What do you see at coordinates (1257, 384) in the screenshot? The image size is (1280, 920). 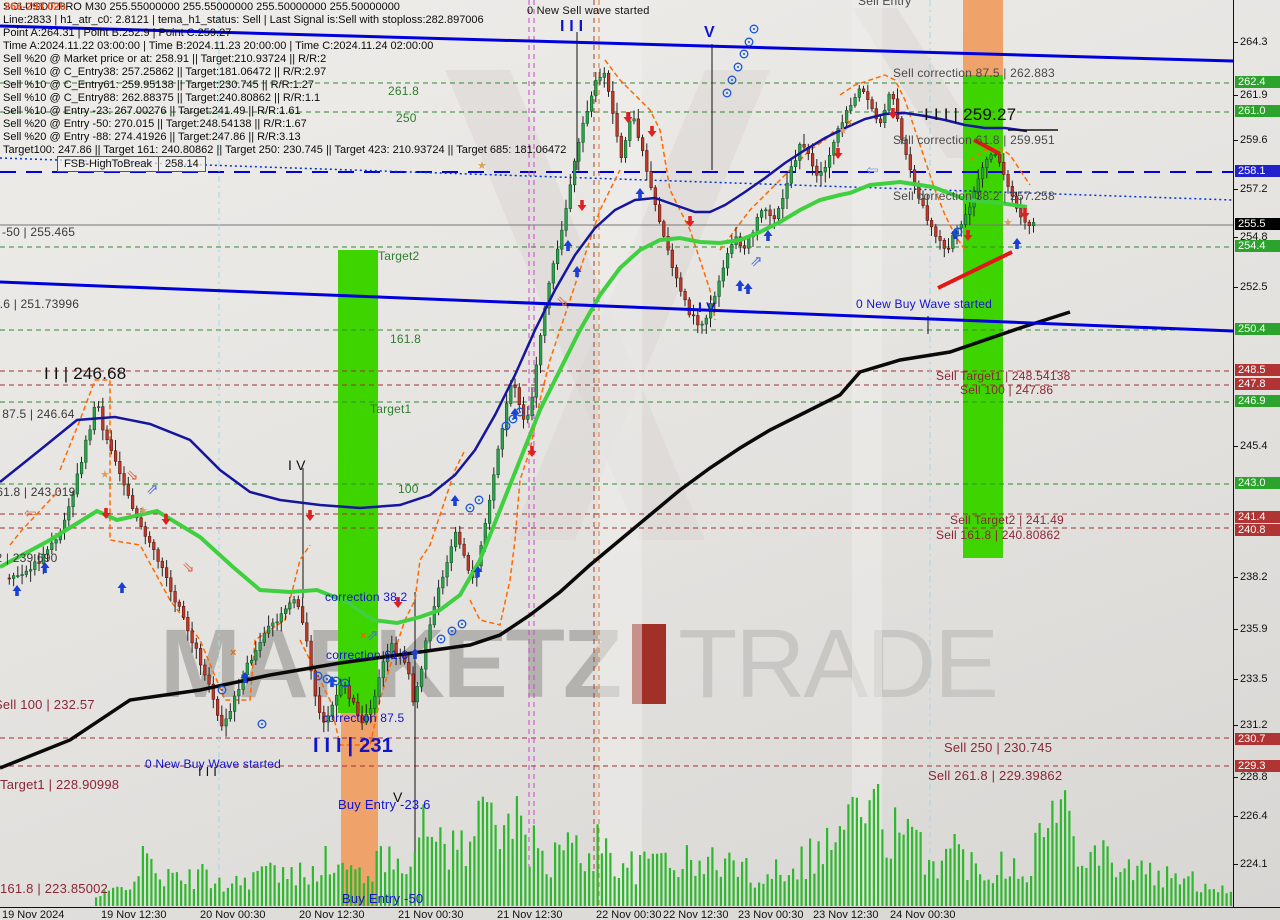 I see `price-level-badge: 247.8` at bounding box center [1257, 384].